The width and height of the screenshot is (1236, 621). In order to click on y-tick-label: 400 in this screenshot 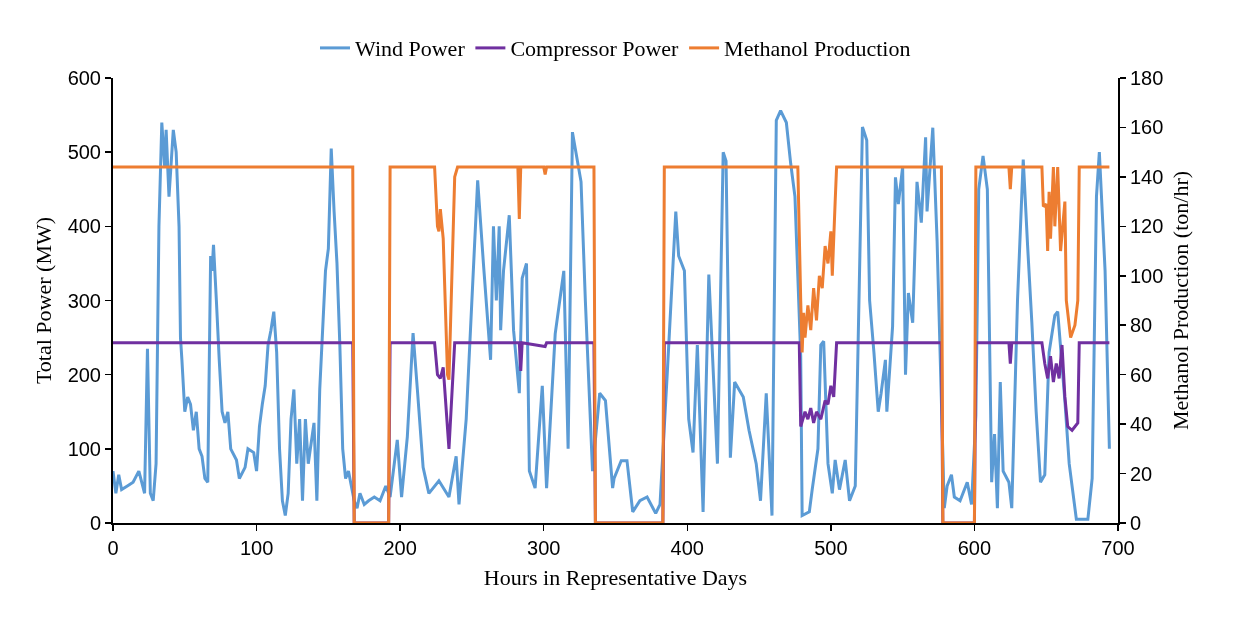, I will do `click(84, 226)`.